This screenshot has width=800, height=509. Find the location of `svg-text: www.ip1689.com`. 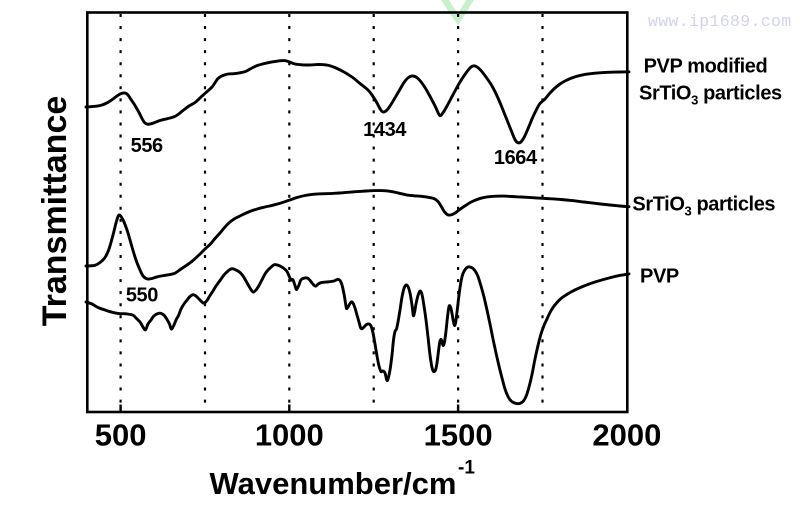

svg-text: www.ip1689.com is located at coordinates (720, 21).